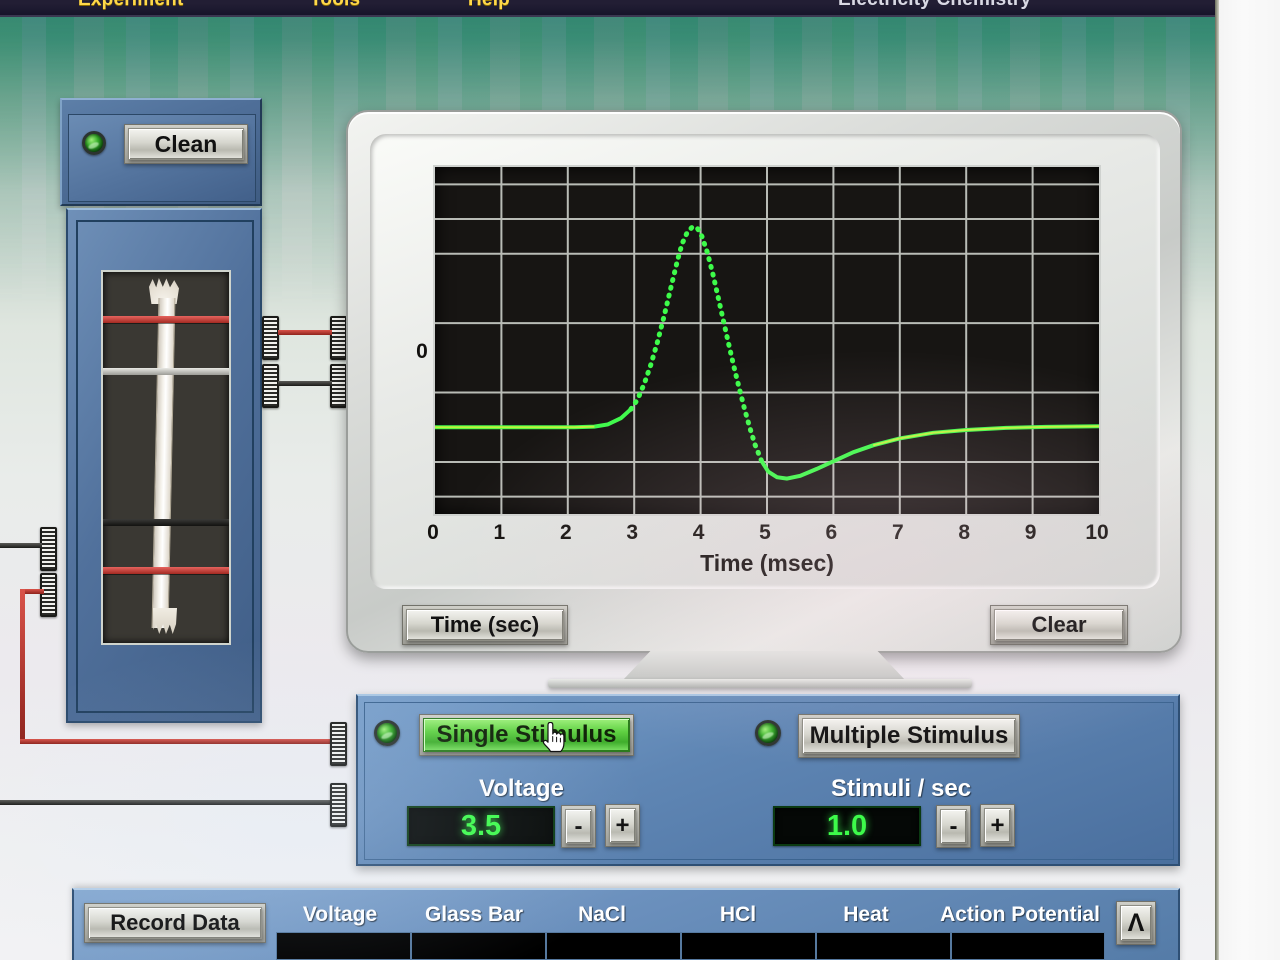 This screenshot has height=960, width=1280. What do you see at coordinates (338, 386) in the screenshot?
I see `terminal-right-lower-black` at bounding box center [338, 386].